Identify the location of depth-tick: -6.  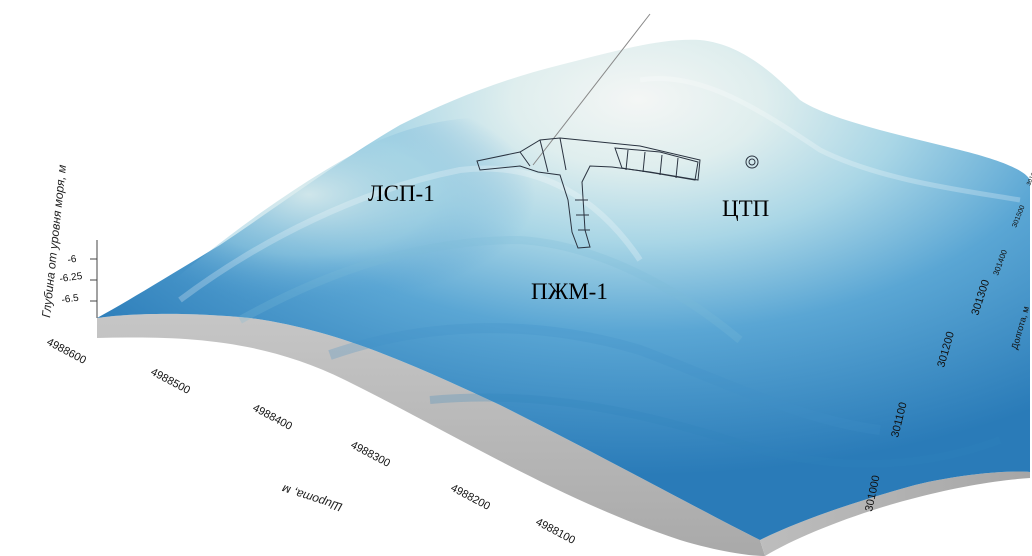
(72, 260).